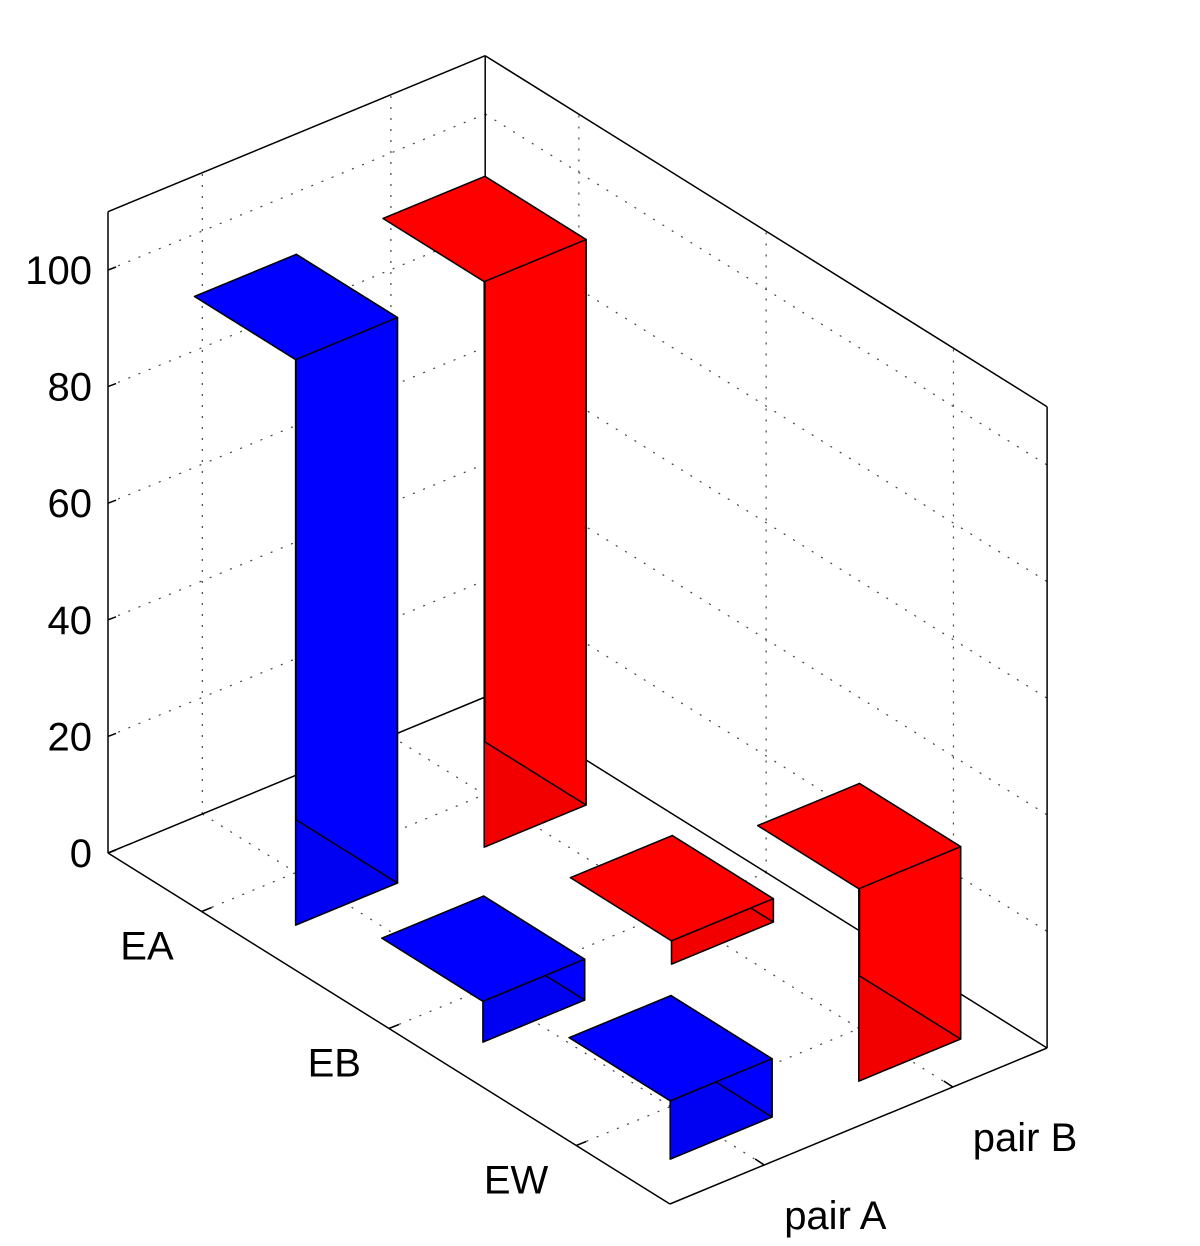  What do you see at coordinates (516, 1181) in the screenshot?
I see `row-tick-label: EW` at bounding box center [516, 1181].